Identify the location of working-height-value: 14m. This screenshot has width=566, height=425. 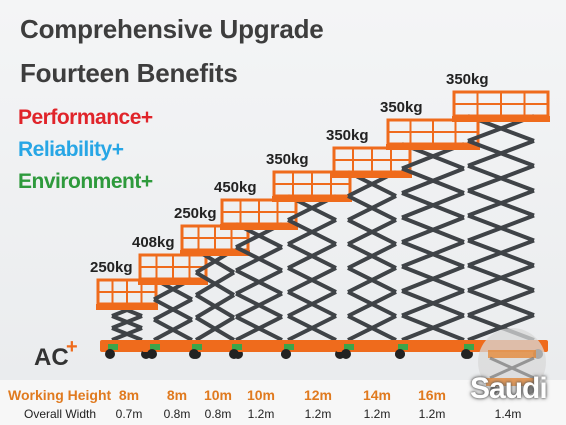
(377, 395).